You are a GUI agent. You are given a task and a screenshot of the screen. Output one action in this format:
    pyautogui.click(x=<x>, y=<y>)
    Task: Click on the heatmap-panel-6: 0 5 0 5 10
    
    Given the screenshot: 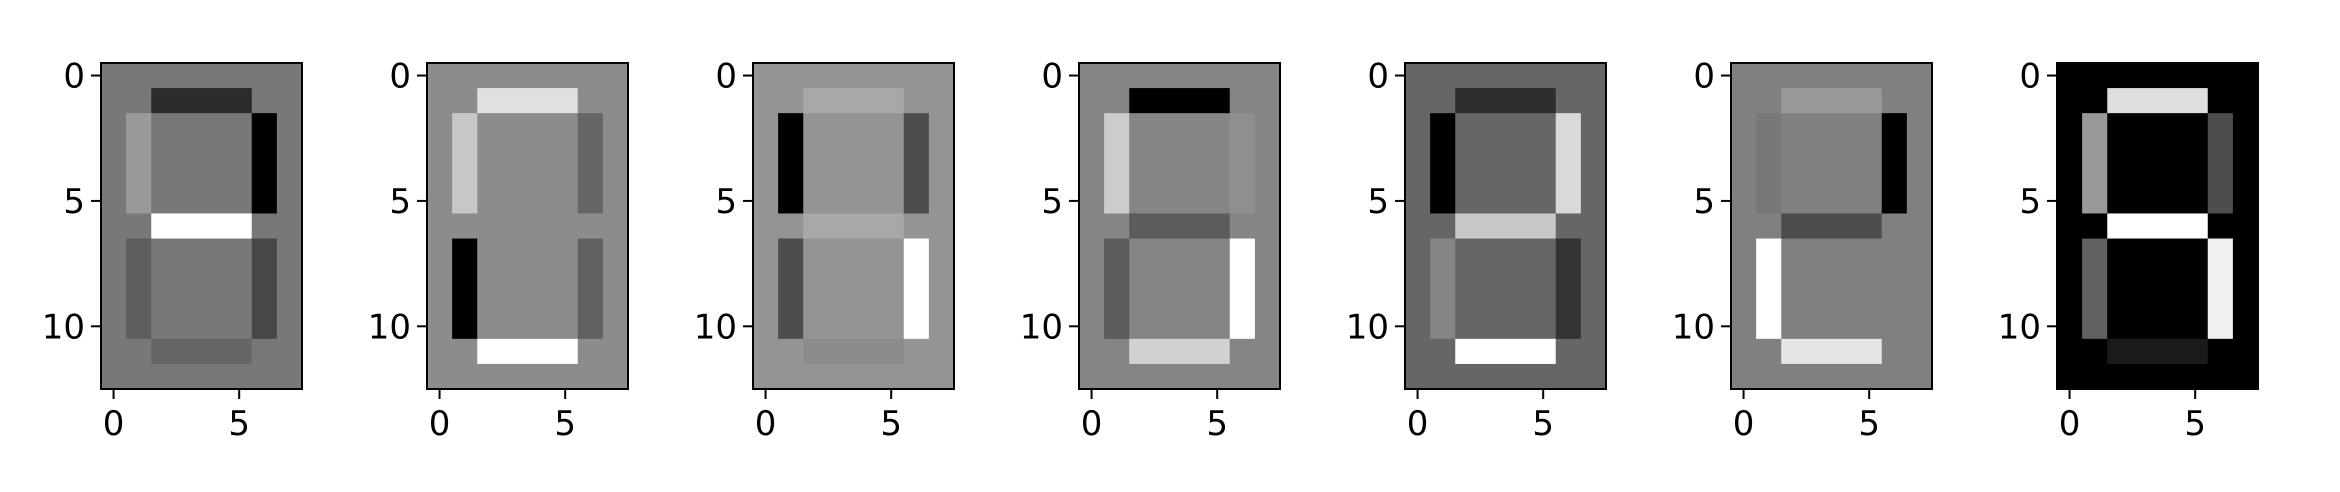 What is the action you would take?
    pyautogui.click(x=1802, y=250)
    